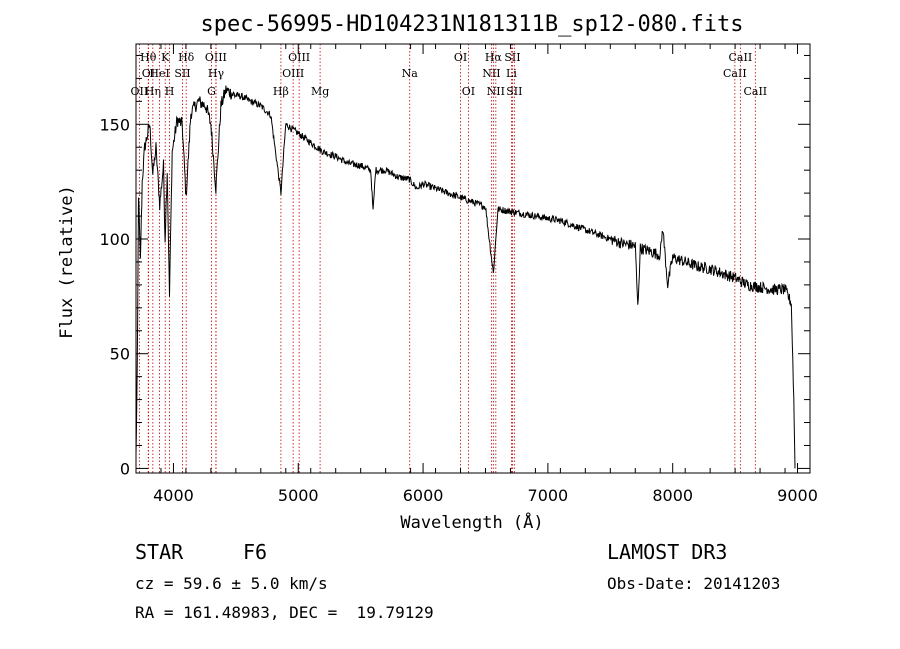 The height and width of the screenshot is (649, 900). What do you see at coordinates (672, 495) in the screenshot?
I see `x-tick-label: 8000` at bounding box center [672, 495].